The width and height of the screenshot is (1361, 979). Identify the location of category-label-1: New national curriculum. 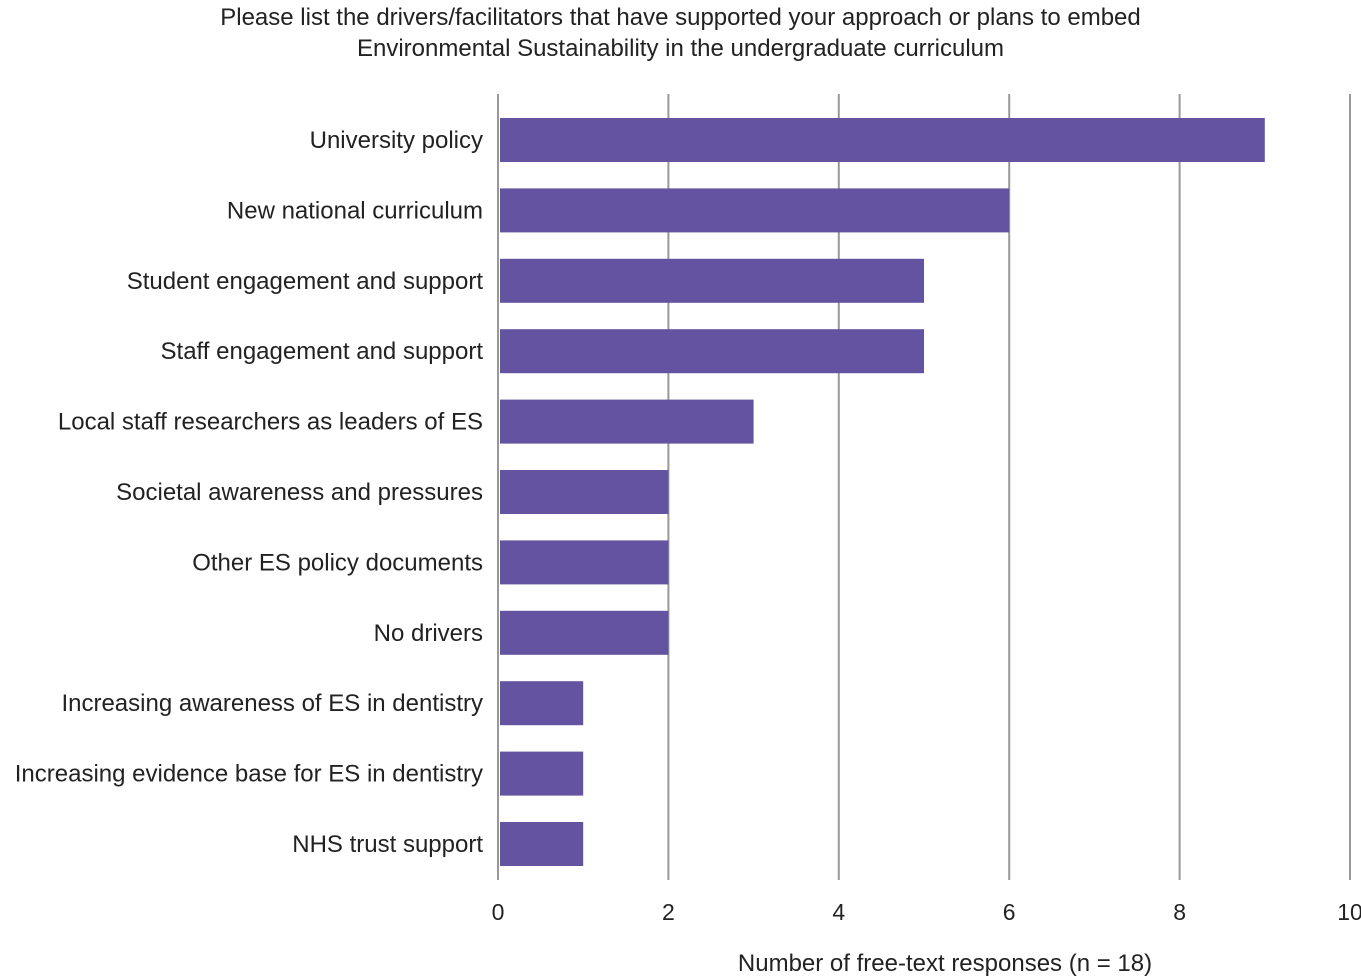
(355, 210).